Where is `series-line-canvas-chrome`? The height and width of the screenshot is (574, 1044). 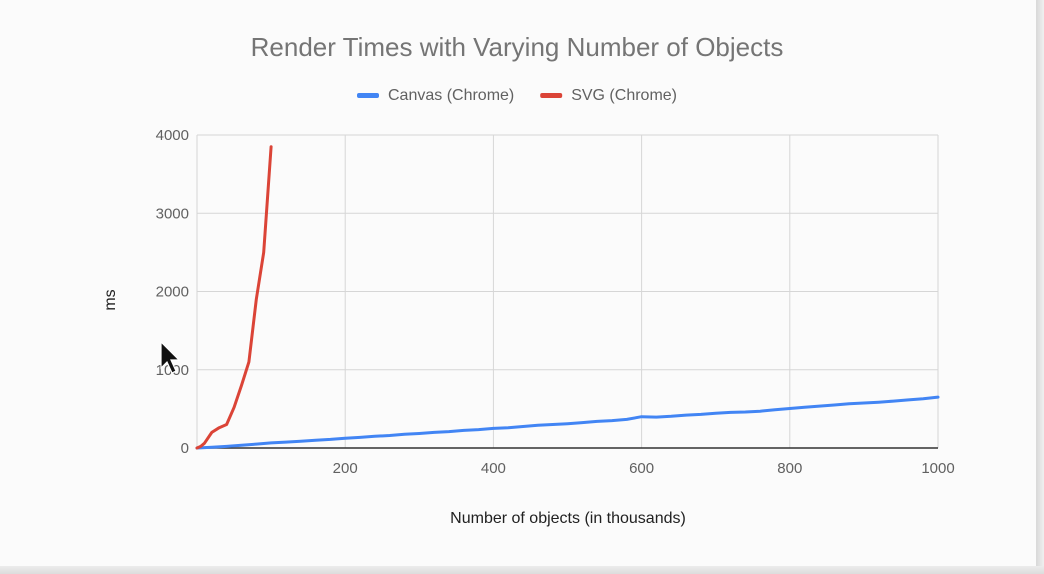 series-line-canvas-chrome is located at coordinates (567, 422).